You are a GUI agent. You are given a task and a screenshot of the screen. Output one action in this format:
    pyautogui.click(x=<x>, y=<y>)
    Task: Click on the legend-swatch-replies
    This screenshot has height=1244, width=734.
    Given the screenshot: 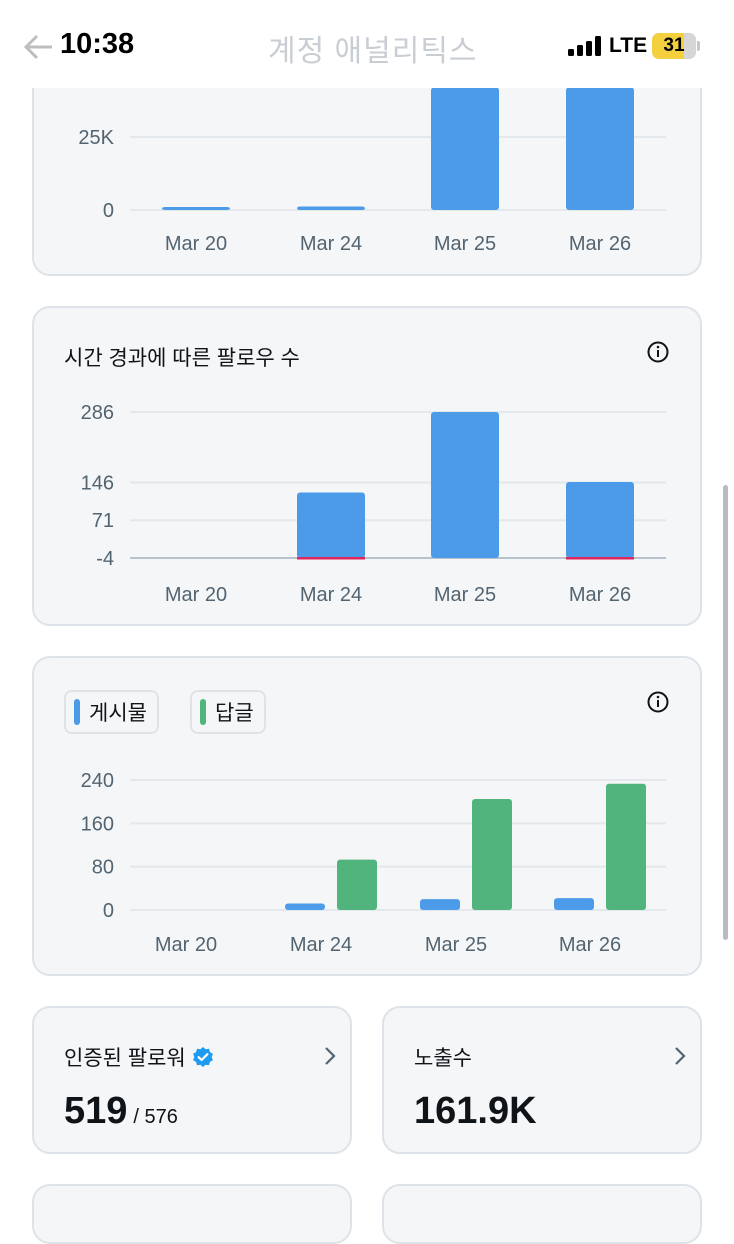 What is the action you would take?
    pyautogui.click(x=203, y=712)
    